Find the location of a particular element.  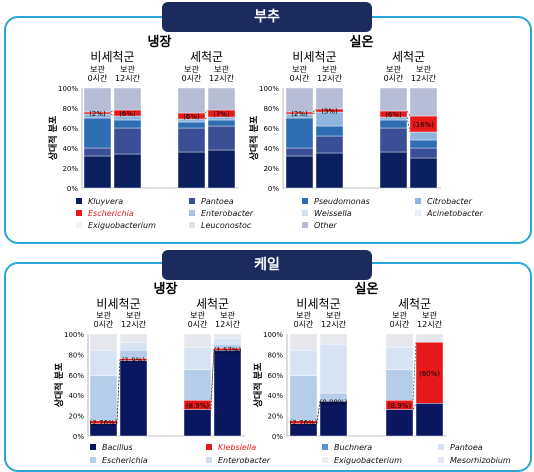

legend-label: Kluyvera is located at coordinates (105, 201).